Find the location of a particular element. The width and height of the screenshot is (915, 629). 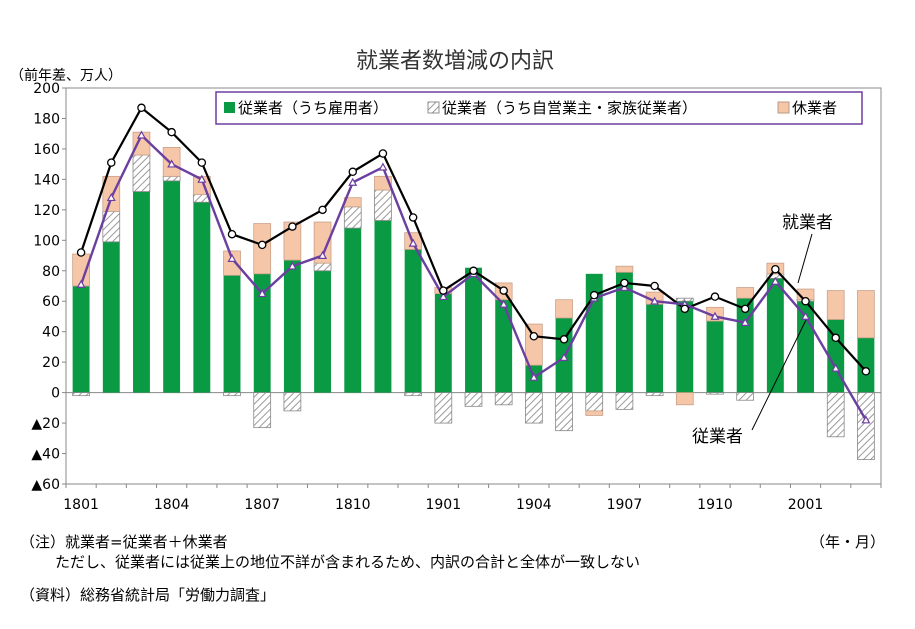

x-tick-label: 1810 is located at coordinates (353, 505).